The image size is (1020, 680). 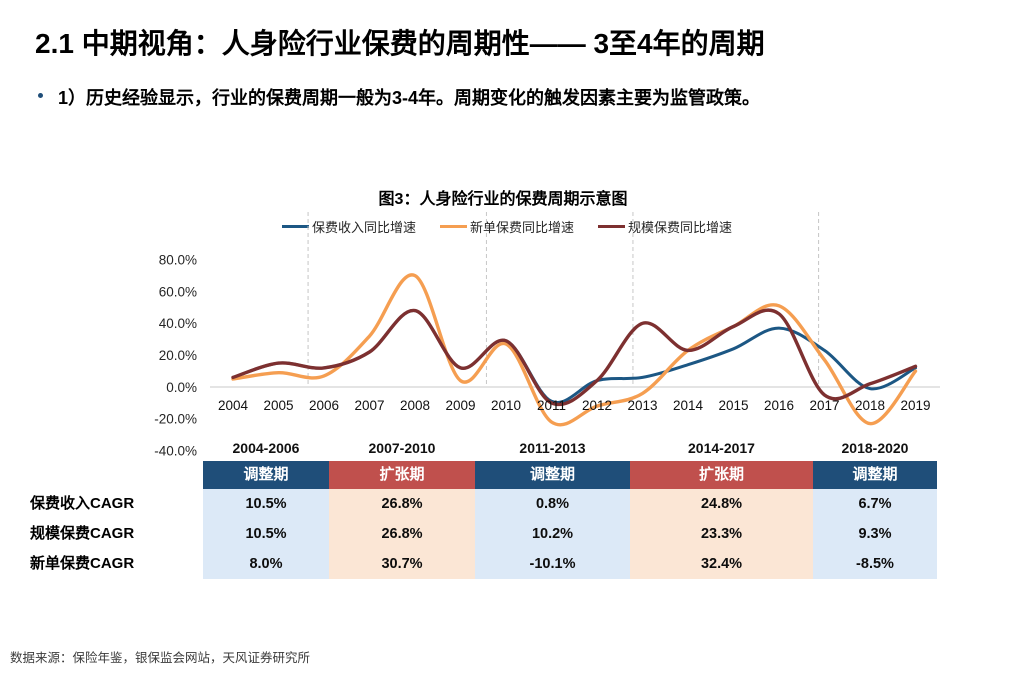 I want to click on y-tick-label: -20.0%, so click(x=175, y=419).